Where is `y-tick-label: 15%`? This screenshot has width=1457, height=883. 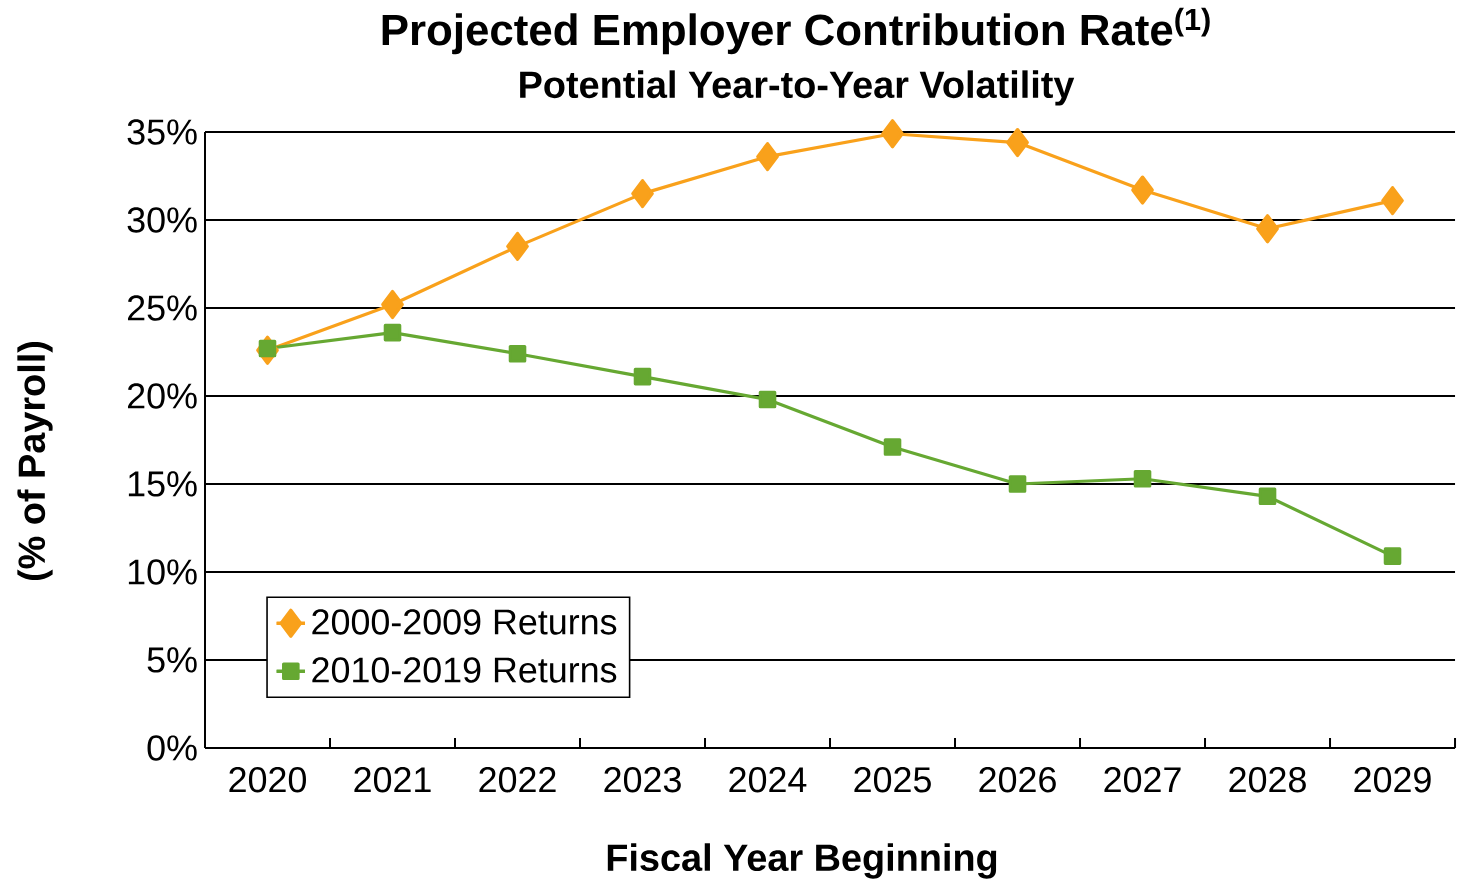
y-tick-label: 15% is located at coordinates (162, 484).